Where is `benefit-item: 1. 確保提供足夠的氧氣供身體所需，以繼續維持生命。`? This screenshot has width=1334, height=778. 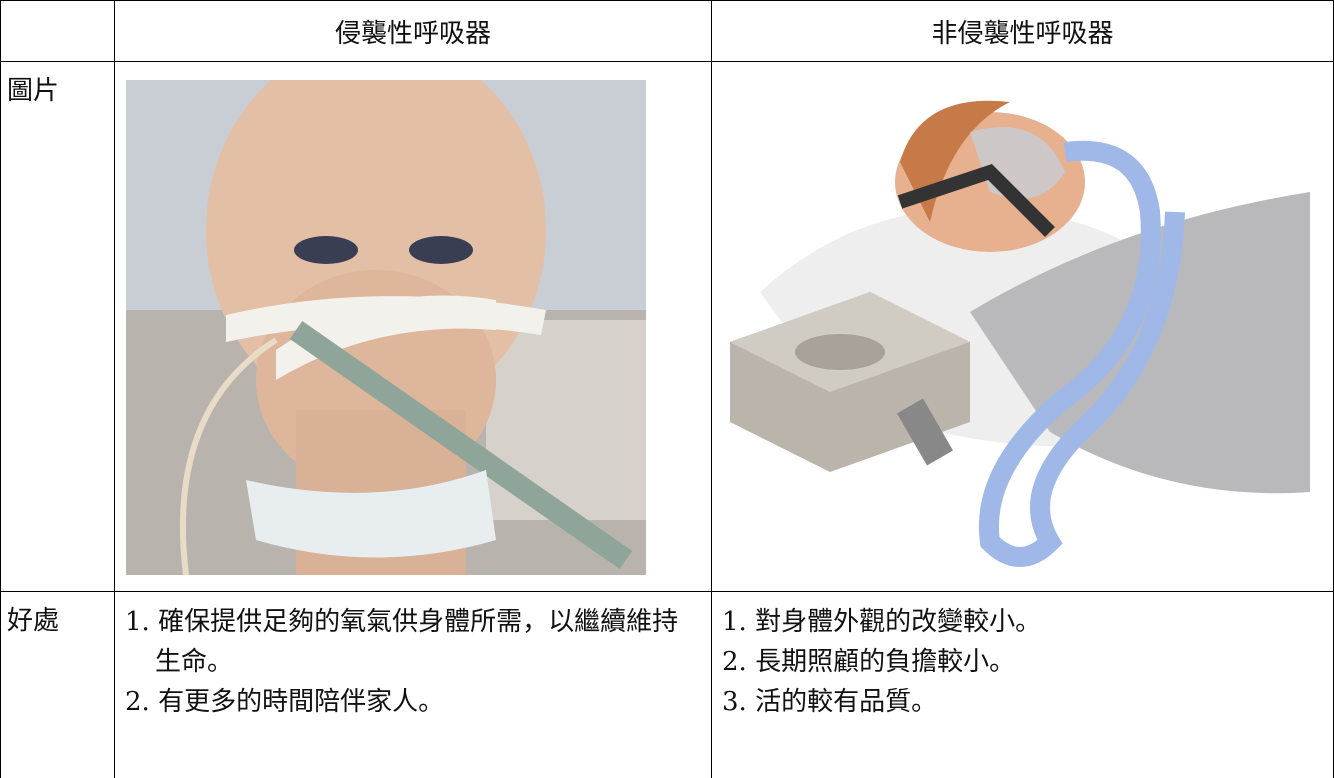
benefit-item: 1. 確保提供足夠的氧氣供身體所需，以繼續維持生命。 is located at coordinates (402, 642).